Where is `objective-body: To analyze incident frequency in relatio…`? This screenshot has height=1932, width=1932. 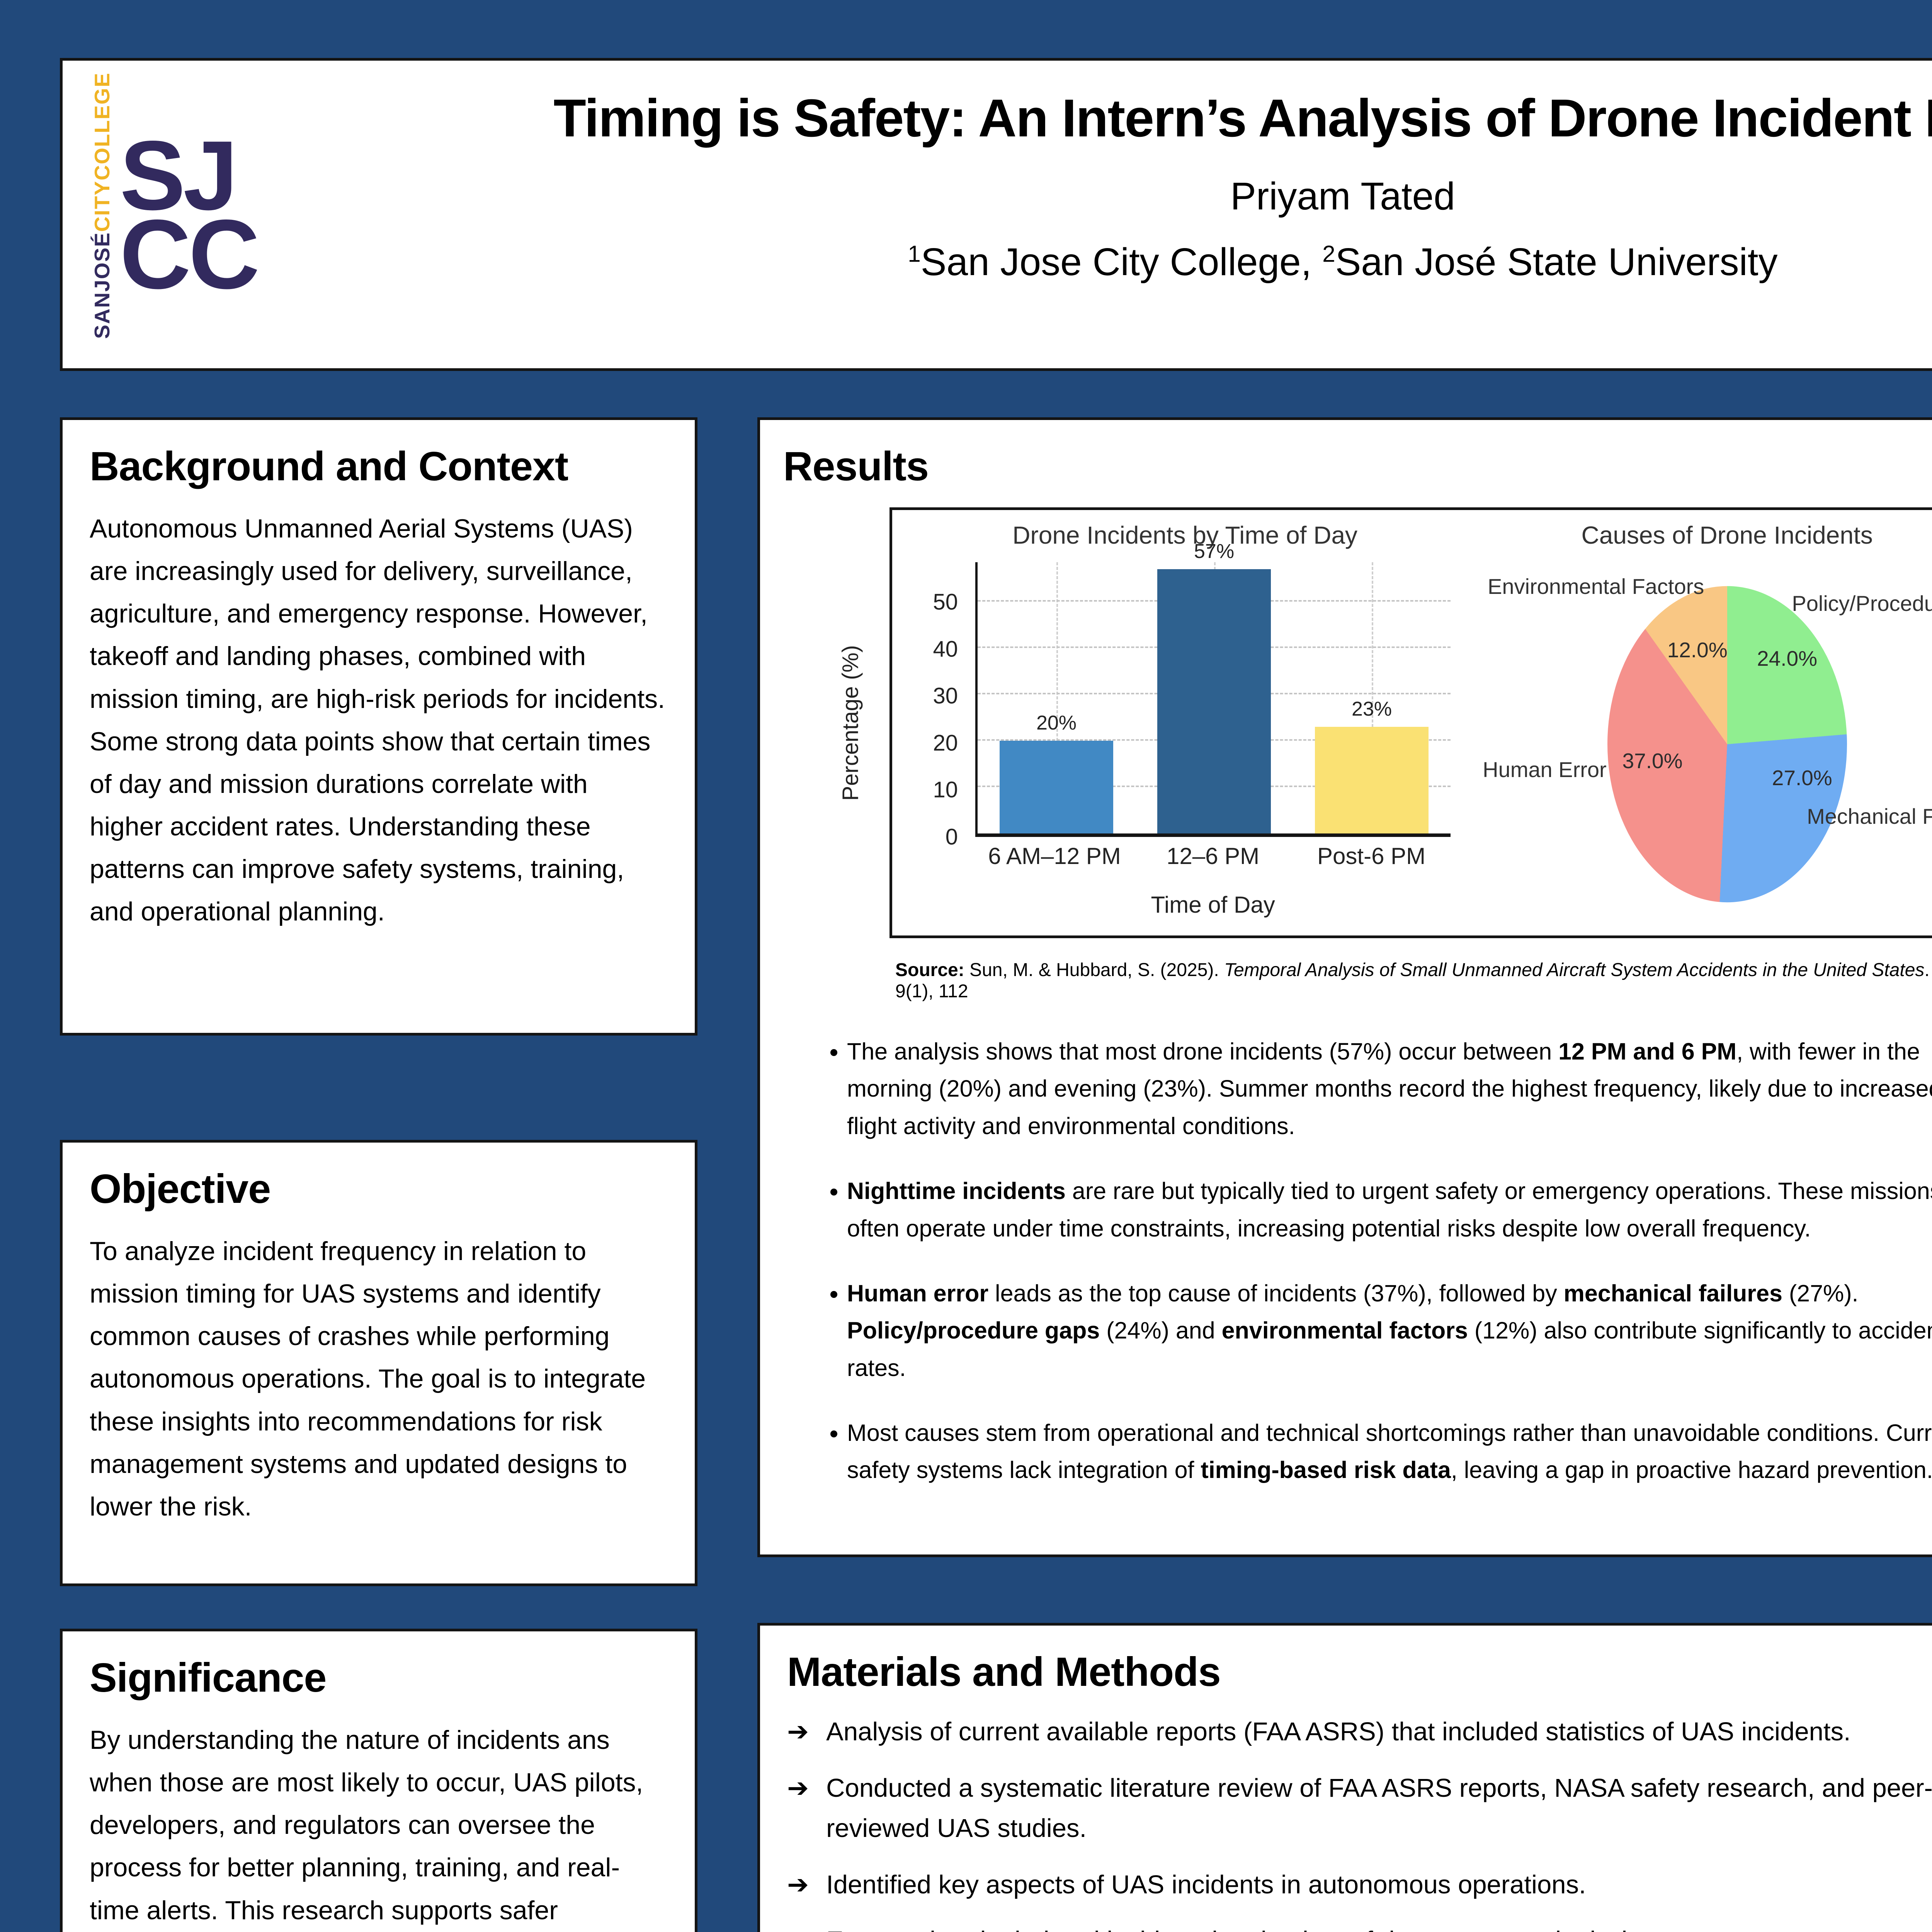
objective-body: To analyze incident frequency in relatio… is located at coordinates (368, 1378).